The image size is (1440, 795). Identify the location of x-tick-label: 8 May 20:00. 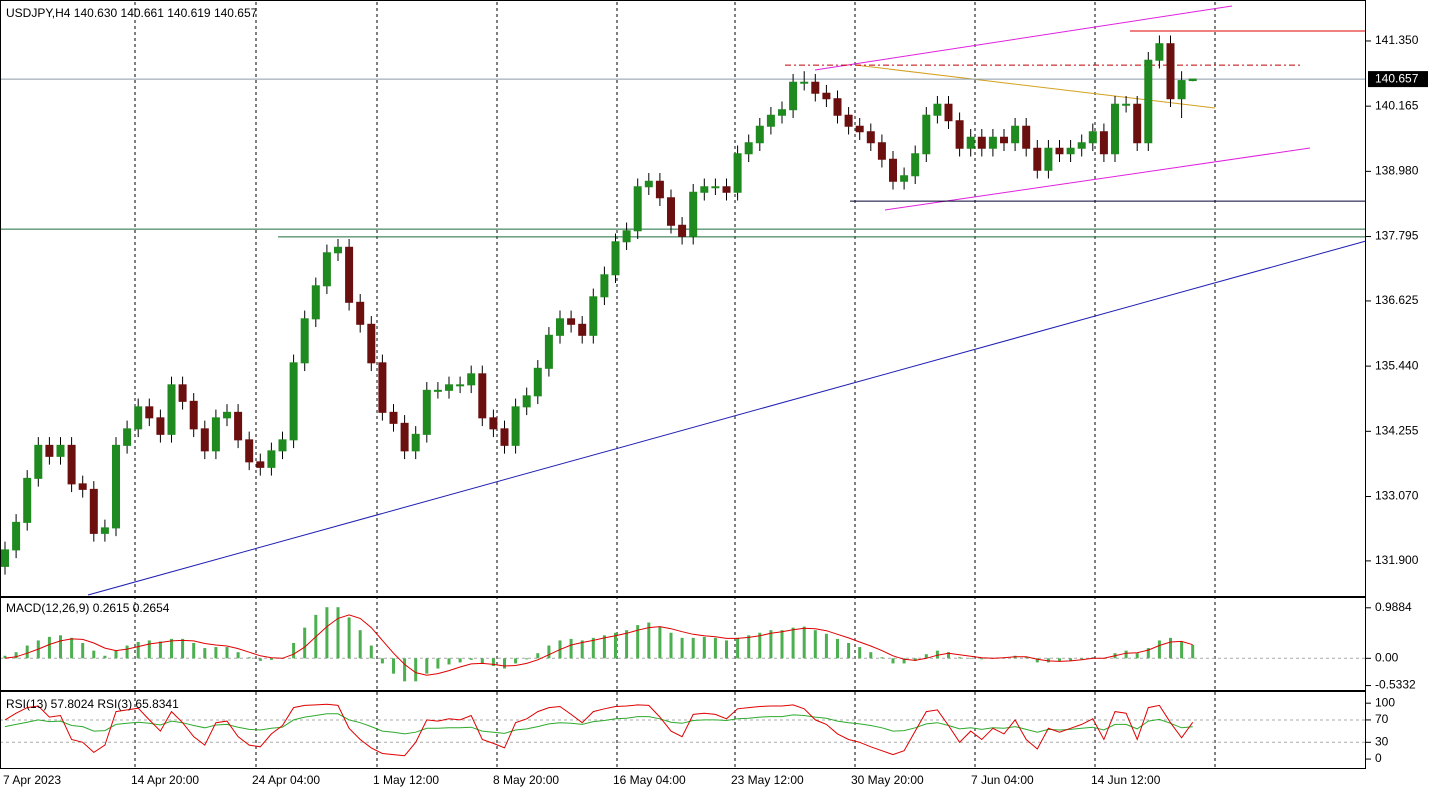
(526, 780).